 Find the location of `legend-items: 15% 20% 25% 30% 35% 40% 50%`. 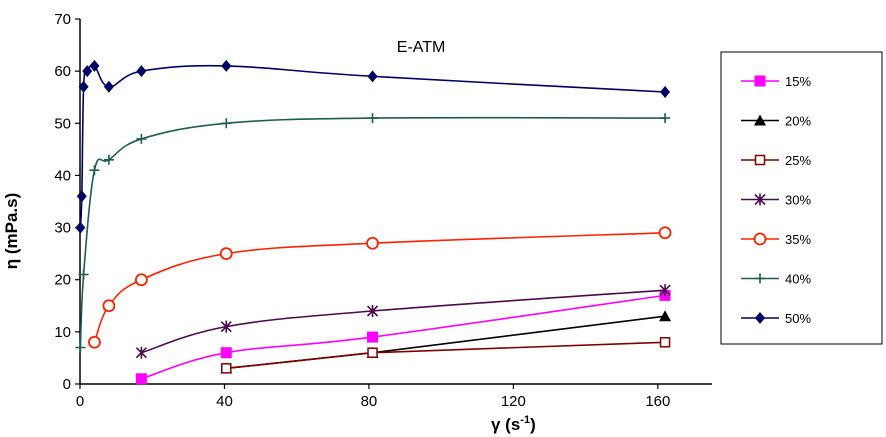

legend-items: 15% 20% 25% 30% 35% 40% 50% is located at coordinates (776, 200).